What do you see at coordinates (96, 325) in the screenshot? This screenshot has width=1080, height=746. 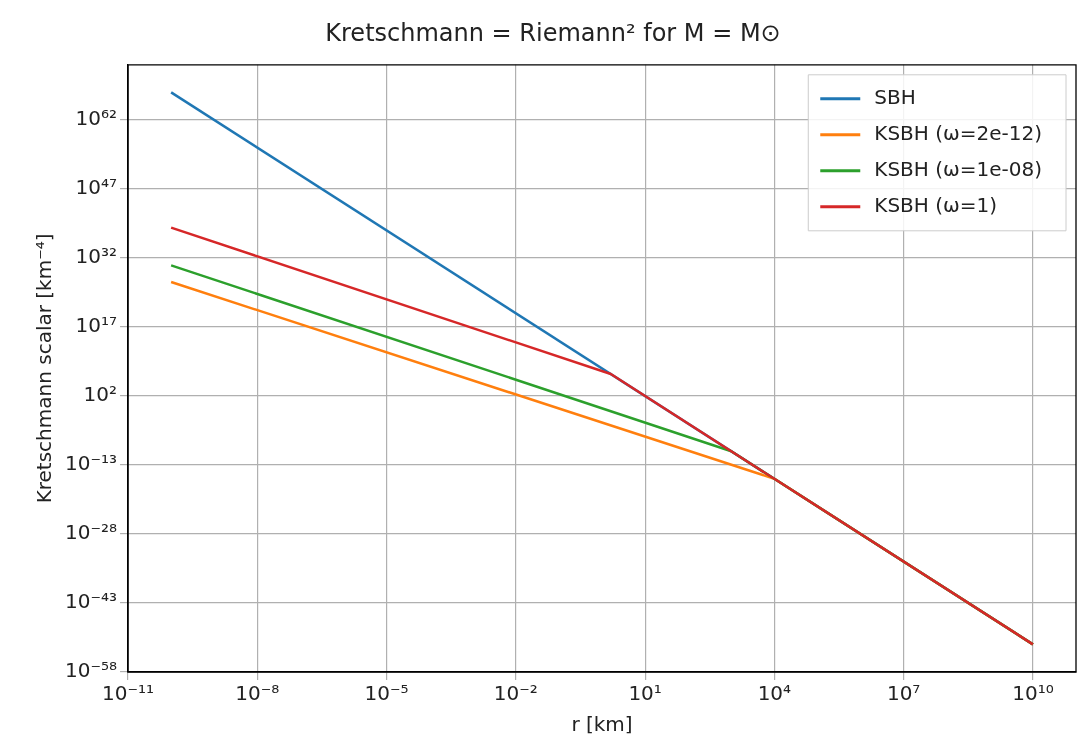 I see `y-tick-label: 10¹⁷` at bounding box center [96, 325].